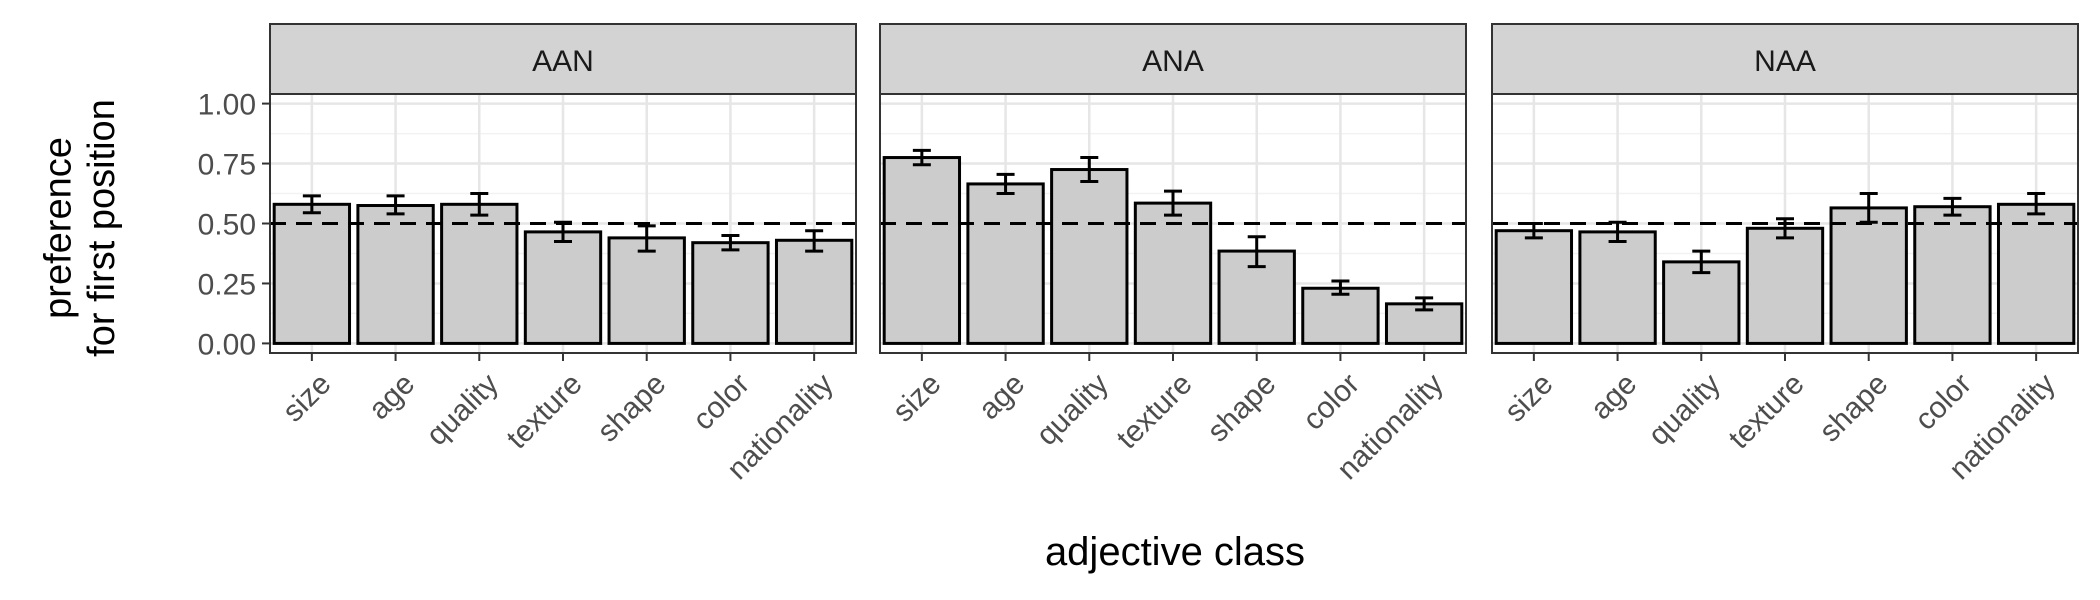 This screenshot has width=2100, height=600. What do you see at coordinates (1173, 61) in the screenshot?
I see `facet-strip-label: ANA` at bounding box center [1173, 61].